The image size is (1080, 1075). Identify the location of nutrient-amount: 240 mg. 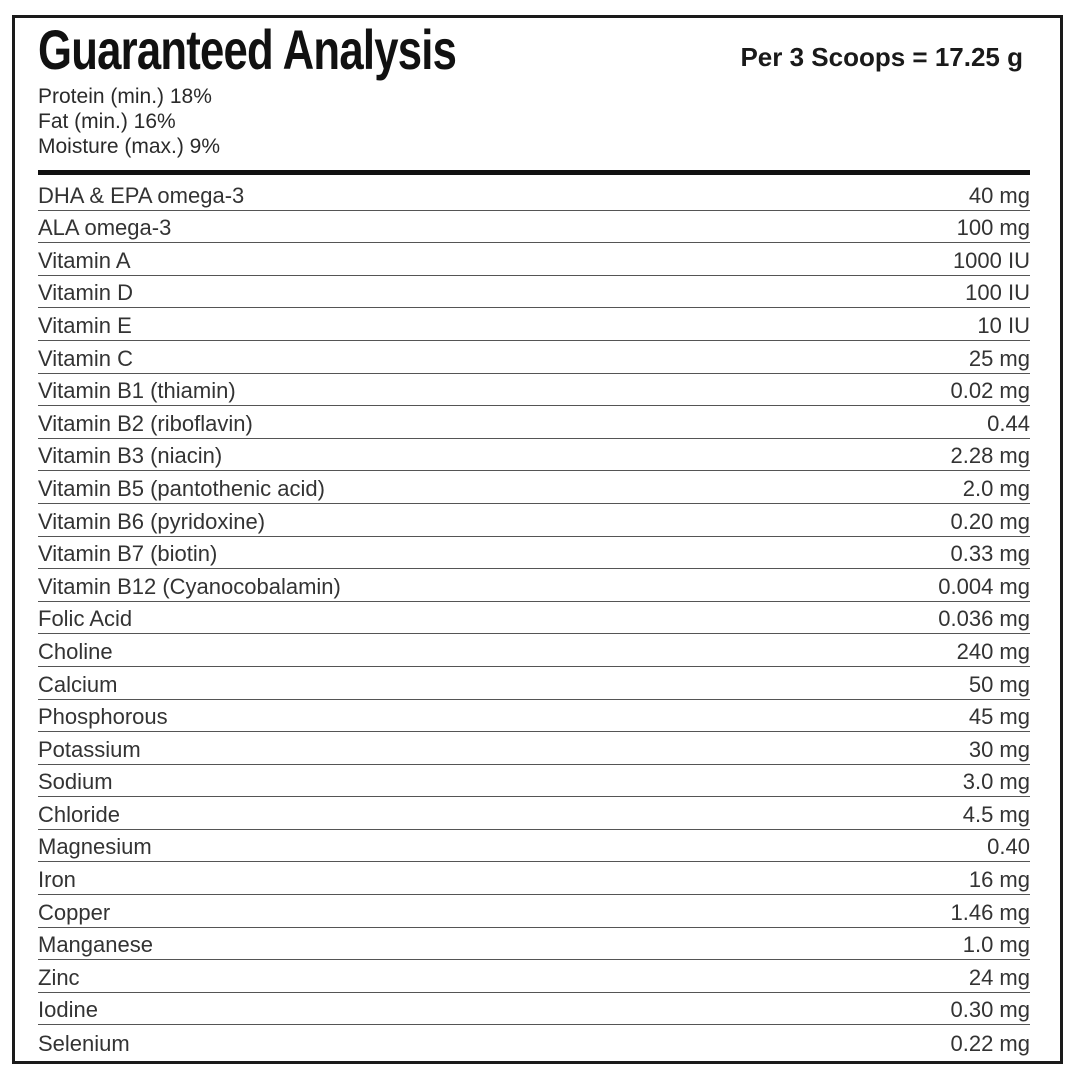
(993, 651).